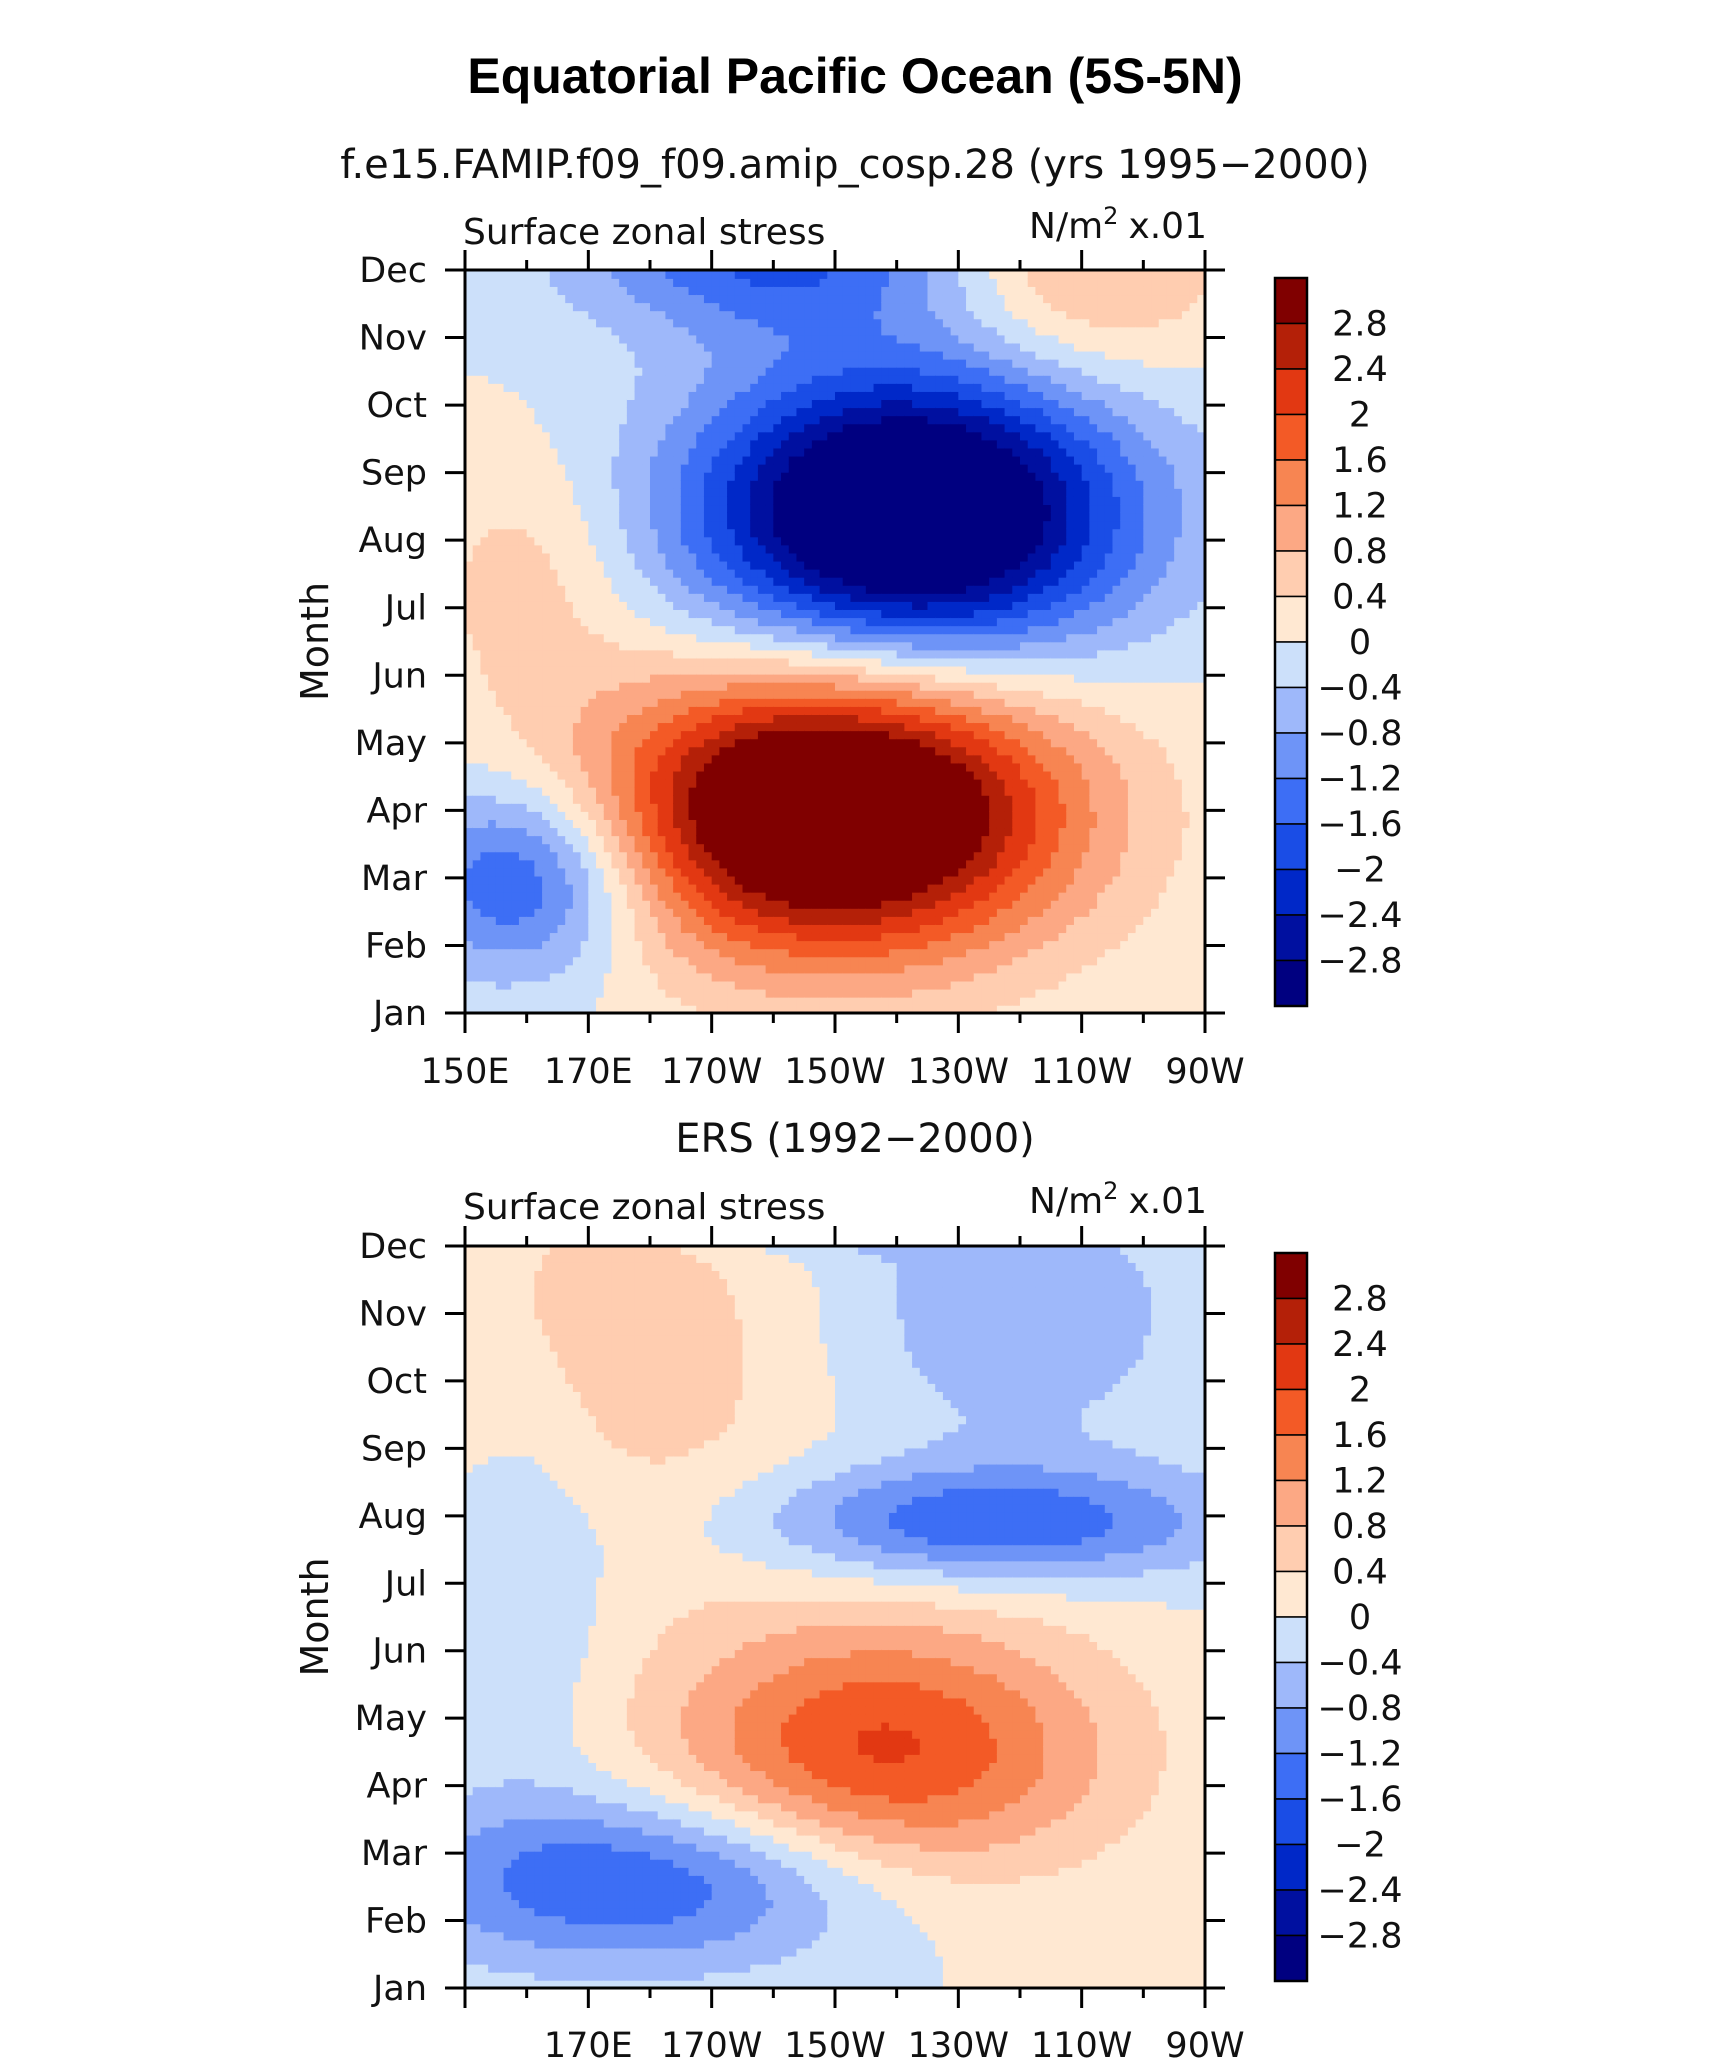  Describe the element at coordinates (854, 76) in the screenshot. I see `figure-title: Equatorial Pacific Ocean (5S-5N)` at that location.